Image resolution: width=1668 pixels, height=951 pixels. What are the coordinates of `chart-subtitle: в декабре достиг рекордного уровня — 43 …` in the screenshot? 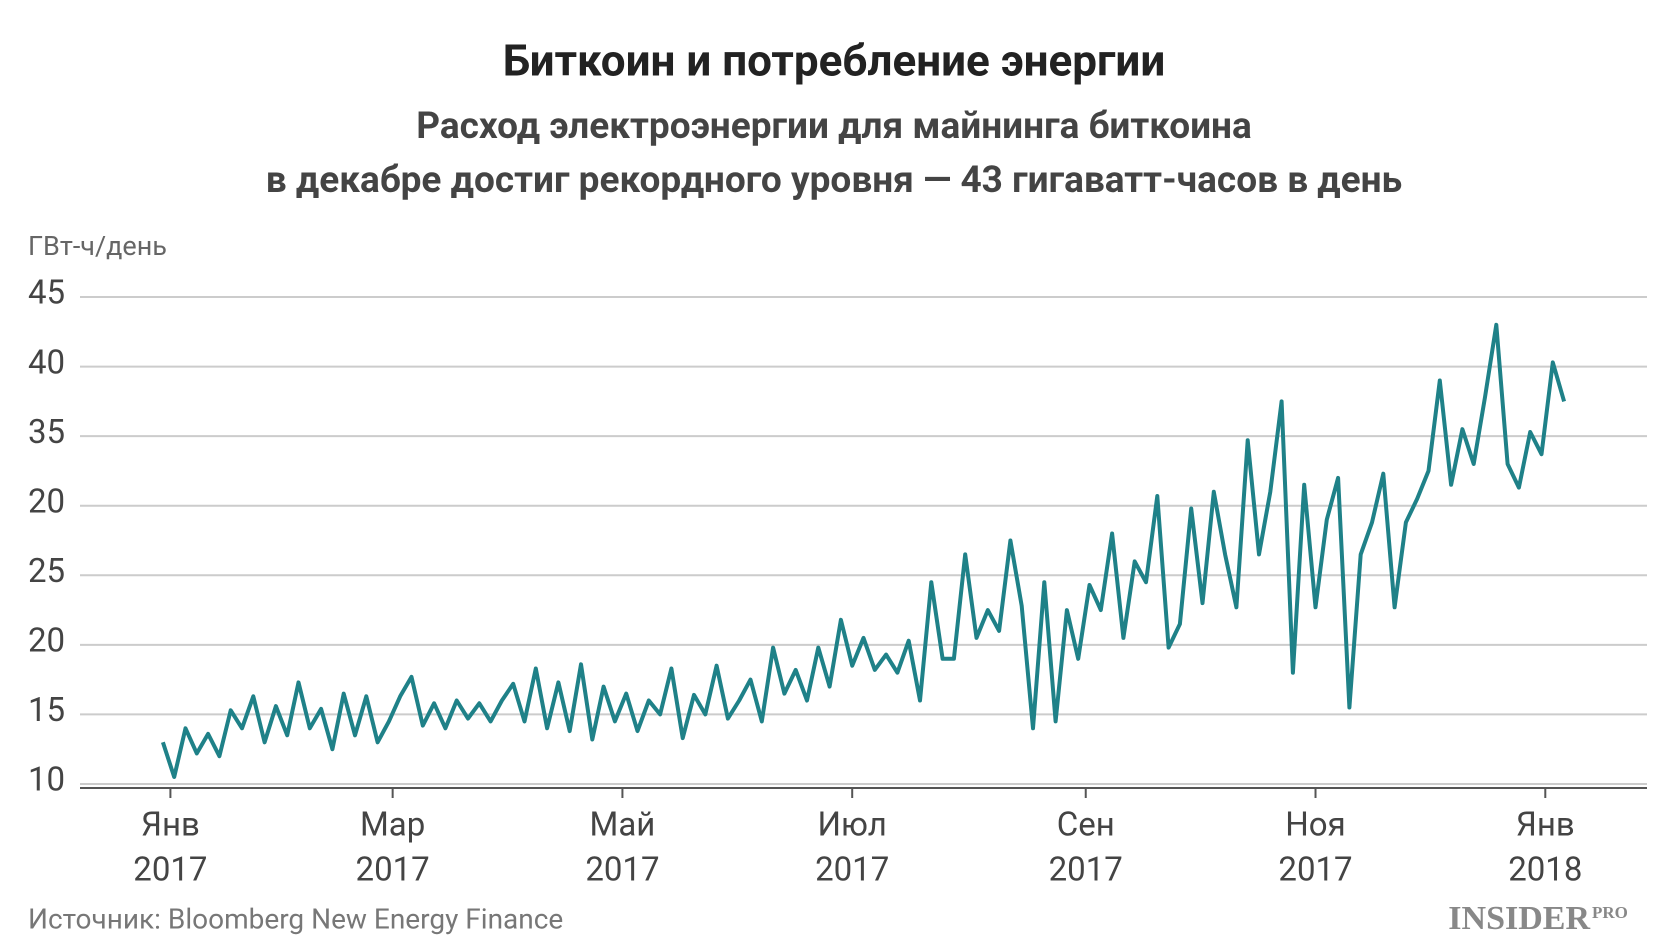 It's located at (834, 180).